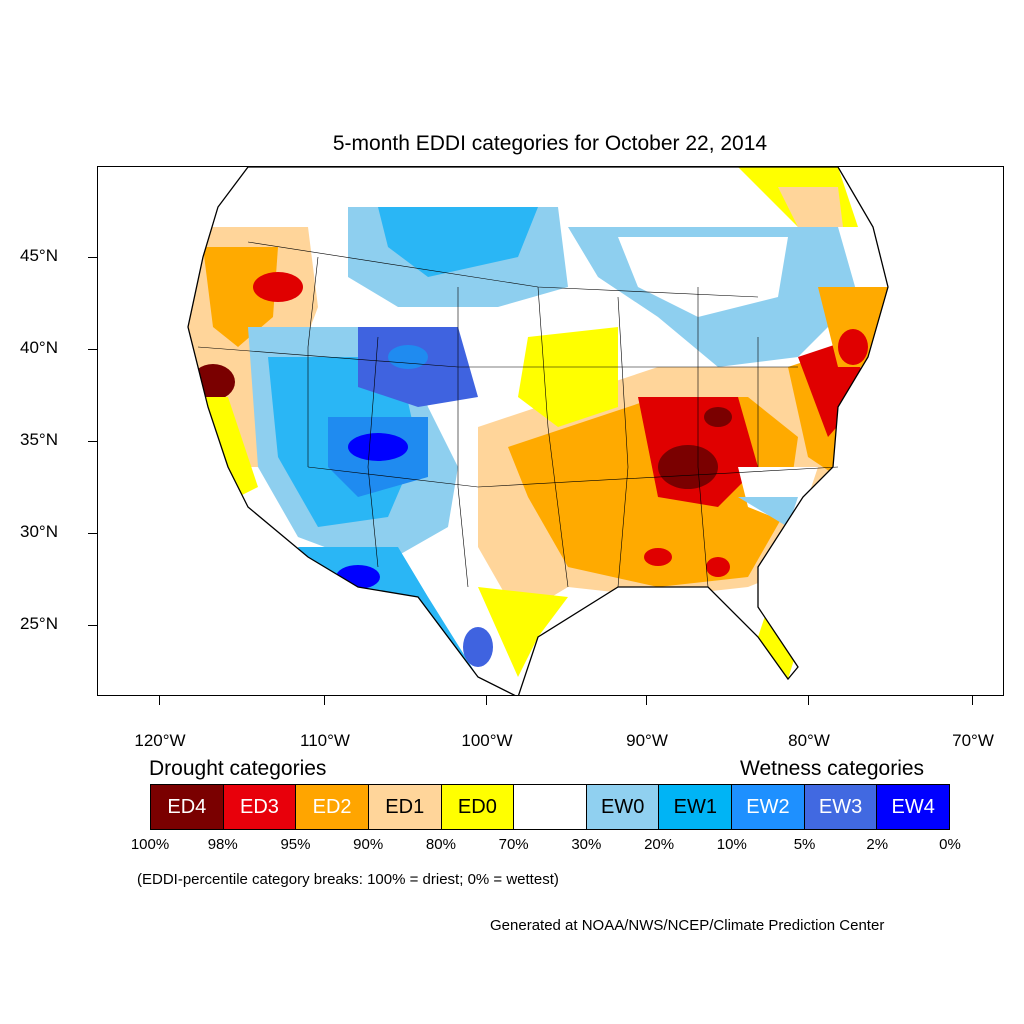 The image size is (1024, 1024). Describe the element at coordinates (913, 807) in the screenshot. I see `legend-box-ew4: EW4` at that location.